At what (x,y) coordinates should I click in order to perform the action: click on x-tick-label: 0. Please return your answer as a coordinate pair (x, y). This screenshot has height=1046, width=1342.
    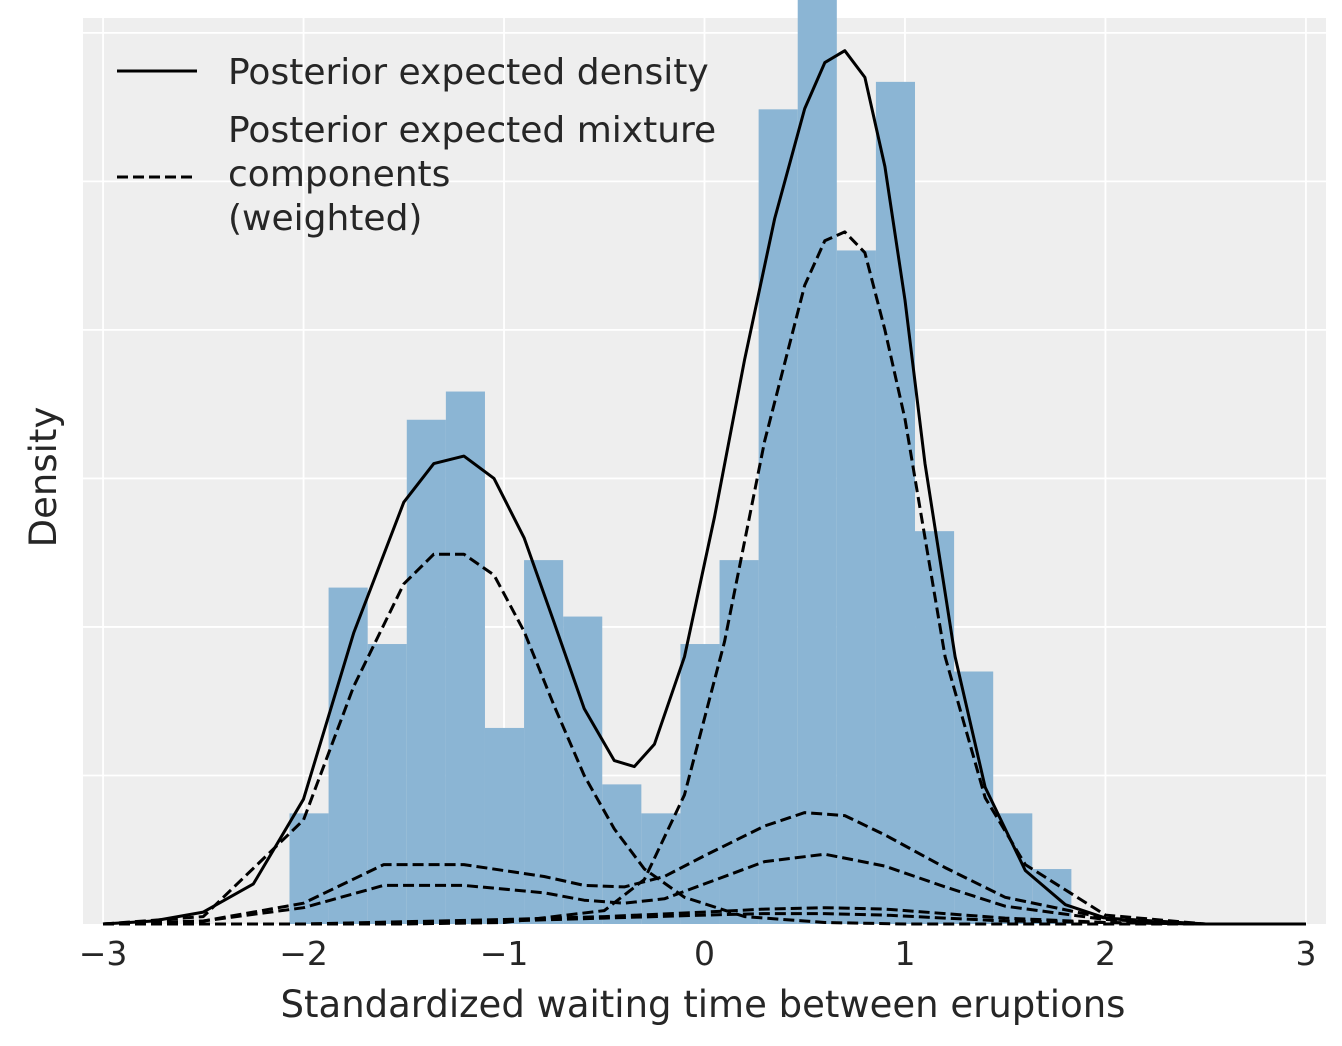
    Looking at the image, I should click on (704, 953).